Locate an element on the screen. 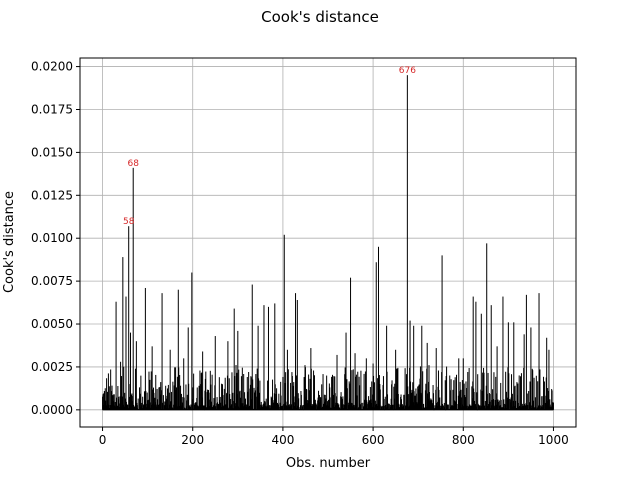 The image size is (640, 480). y-axis-label: Cook's distance is located at coordinates (9, 242).